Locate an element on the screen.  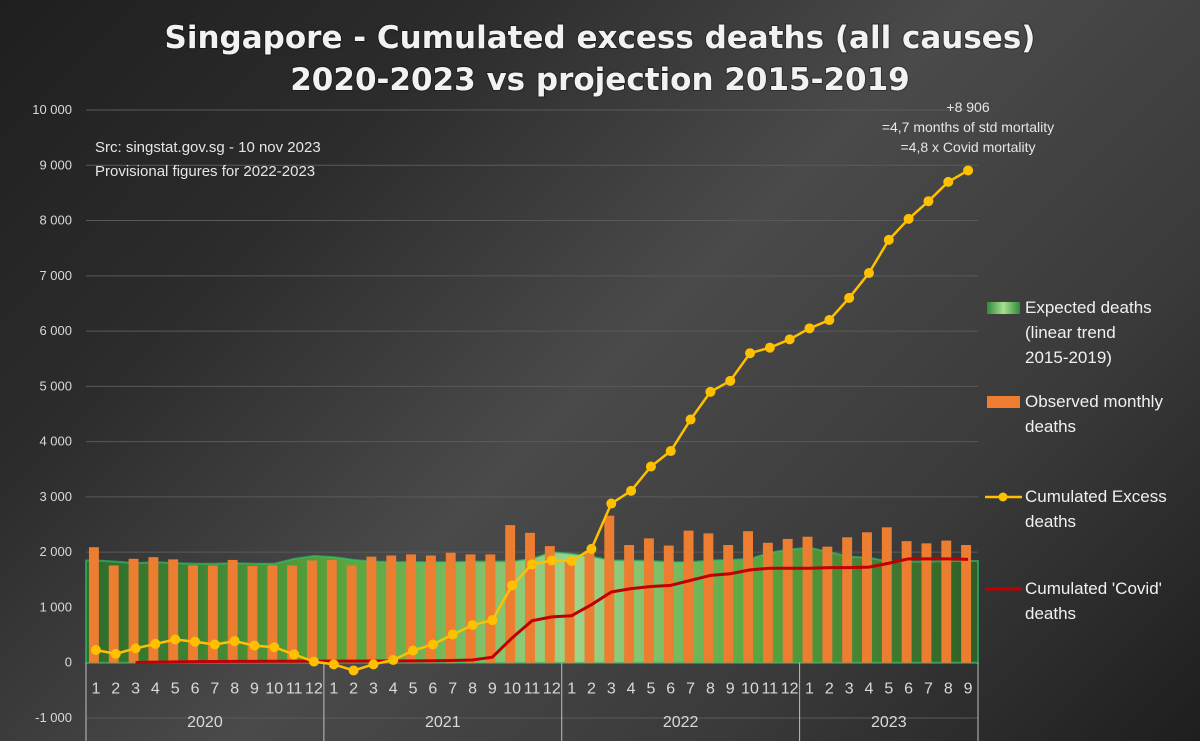
covid-line is located at coordinates (552, 610).